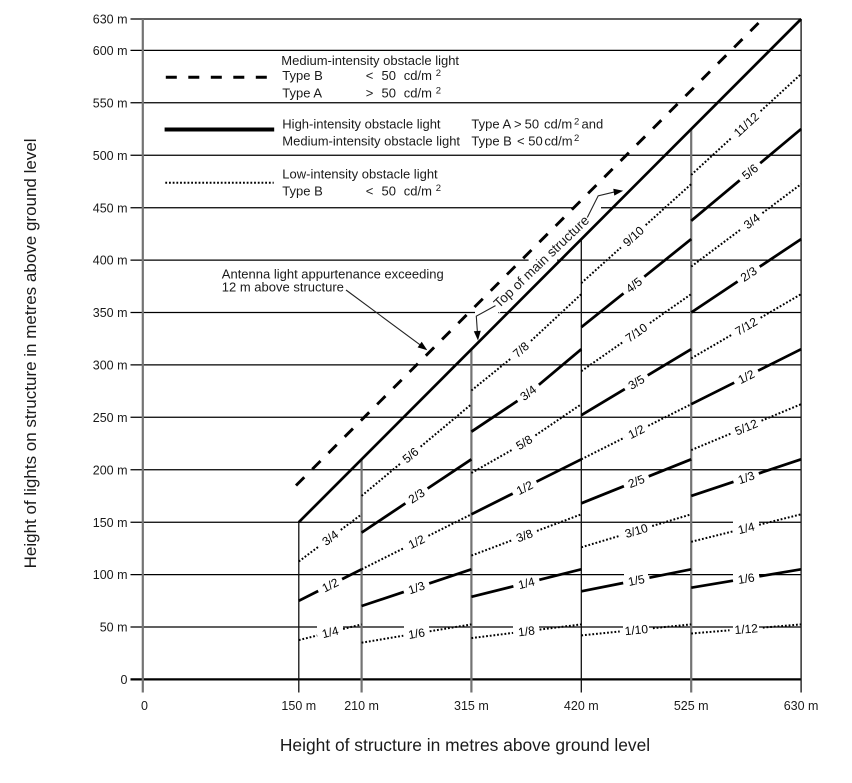  Describe the element at coordinates (114, 628) in the screenshot. I see `svg-text: 50 m` at that location.